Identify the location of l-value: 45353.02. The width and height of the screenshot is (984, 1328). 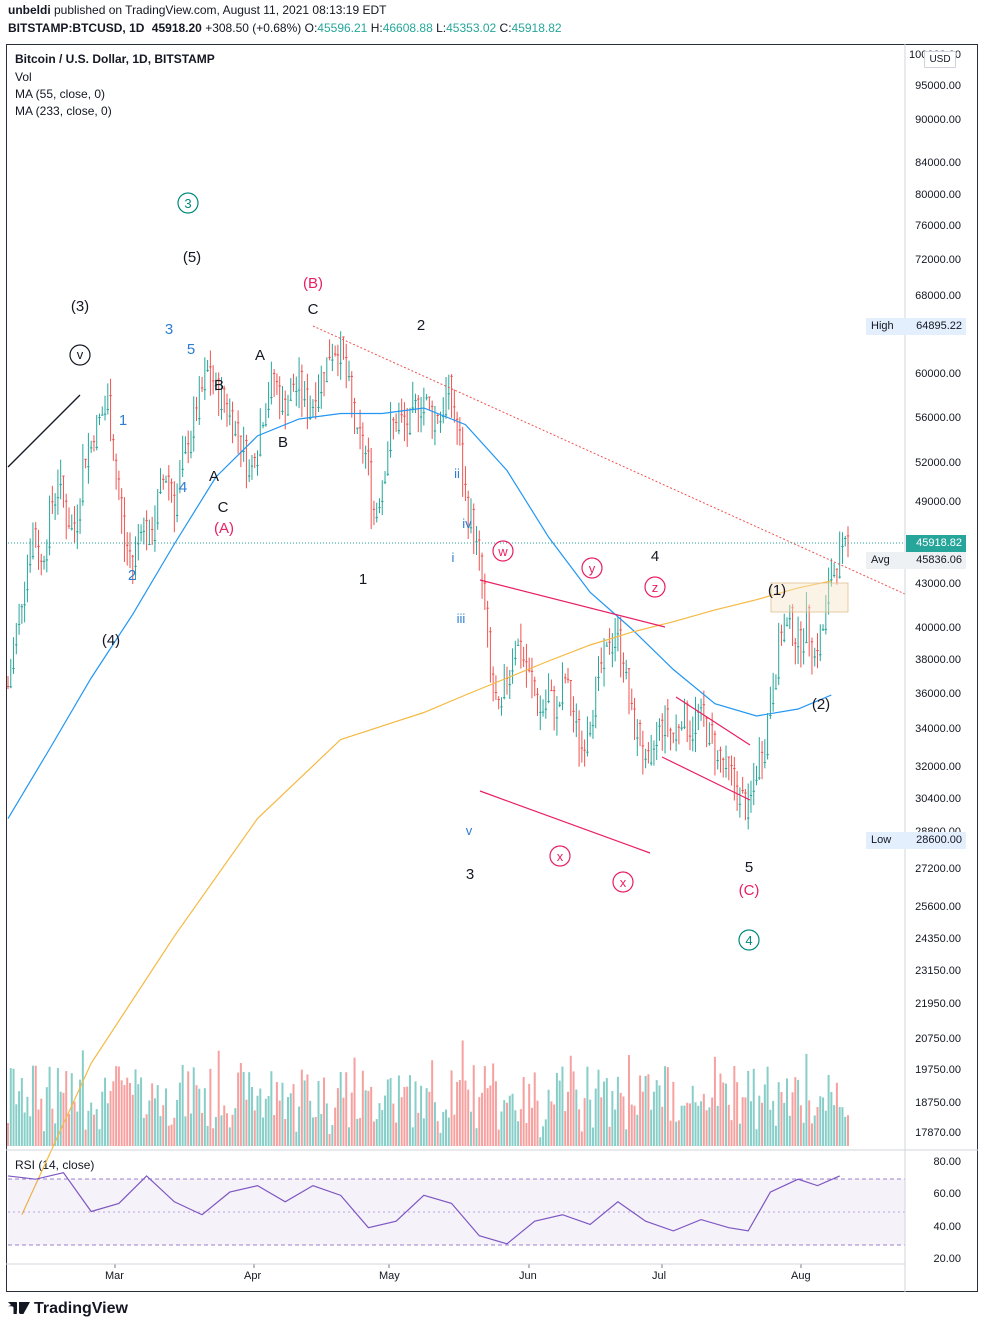
(471, 28).